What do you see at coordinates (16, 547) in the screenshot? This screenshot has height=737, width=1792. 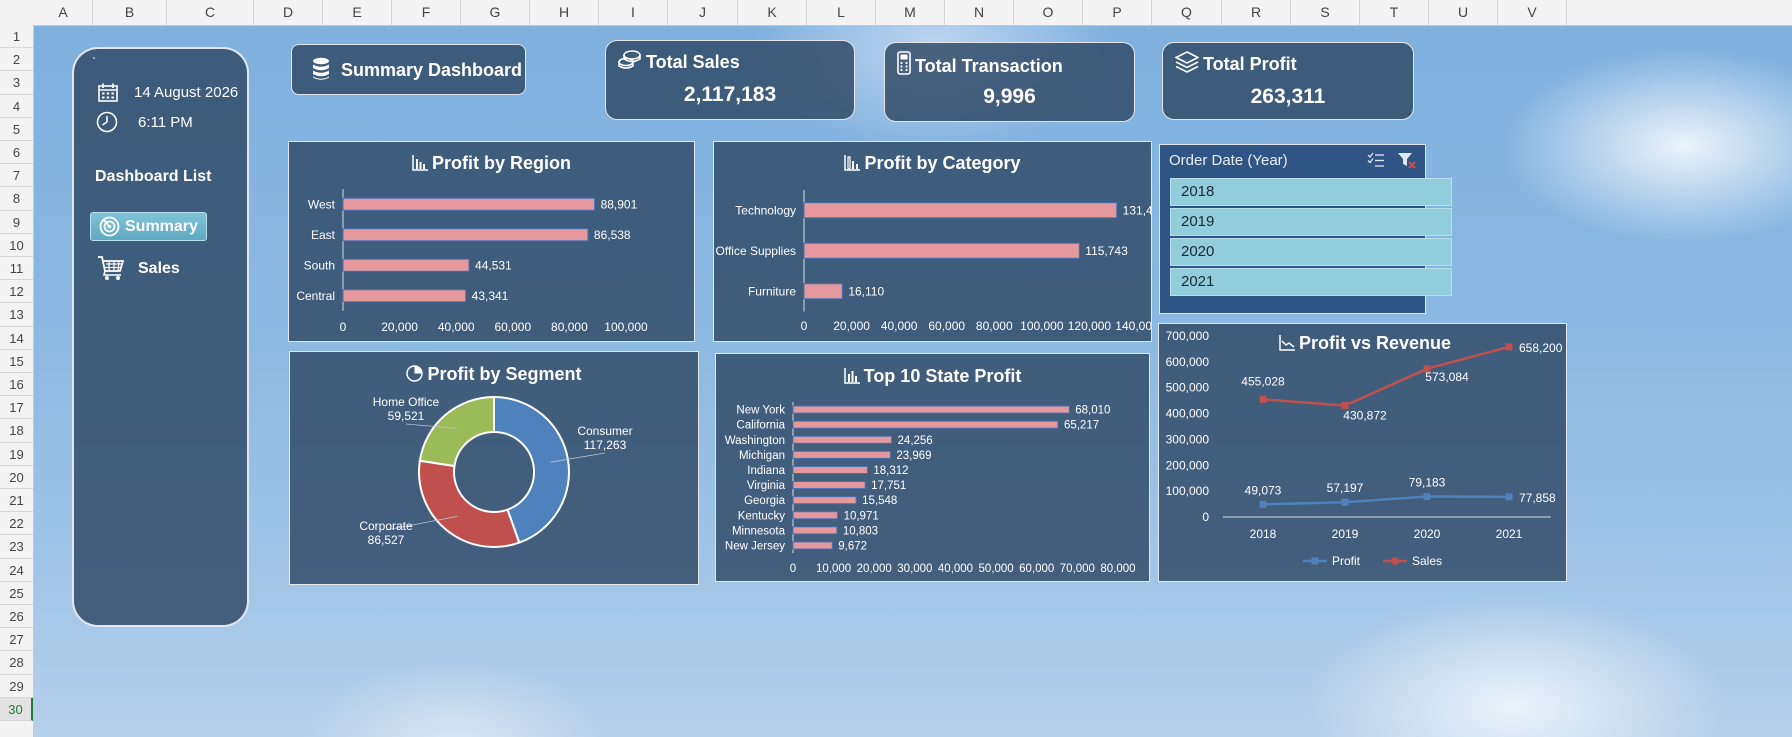 I see `row-header-23: 23` at bounding box center [16, 547].